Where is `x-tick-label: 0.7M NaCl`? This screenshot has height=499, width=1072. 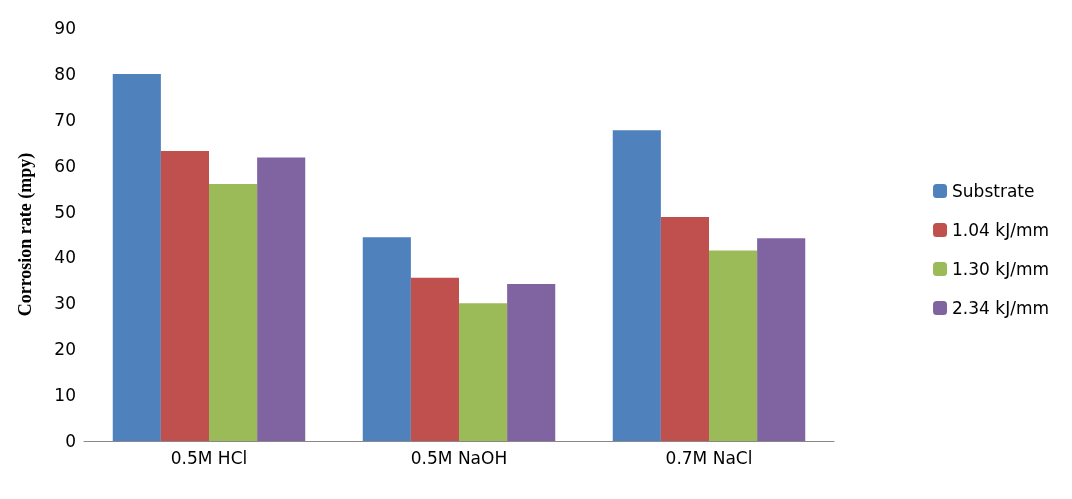 x-tick-label: 0.7M NaCl is located at coordinates (709, 457).